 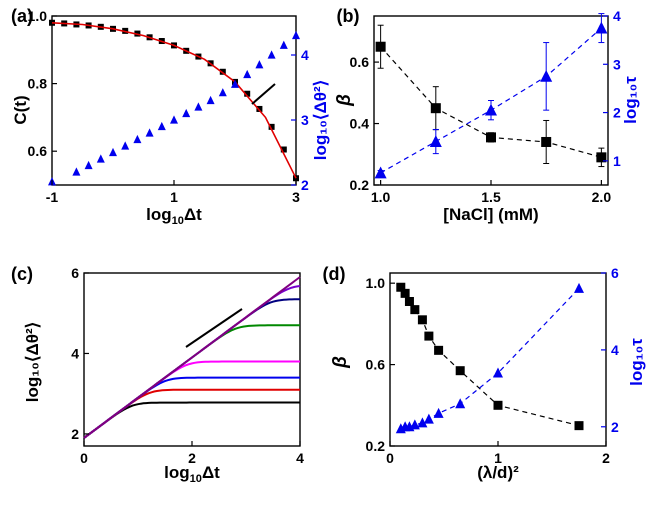 I want to click on panel-d-y-tick-label: 1.0, so click(x=376, y=283).